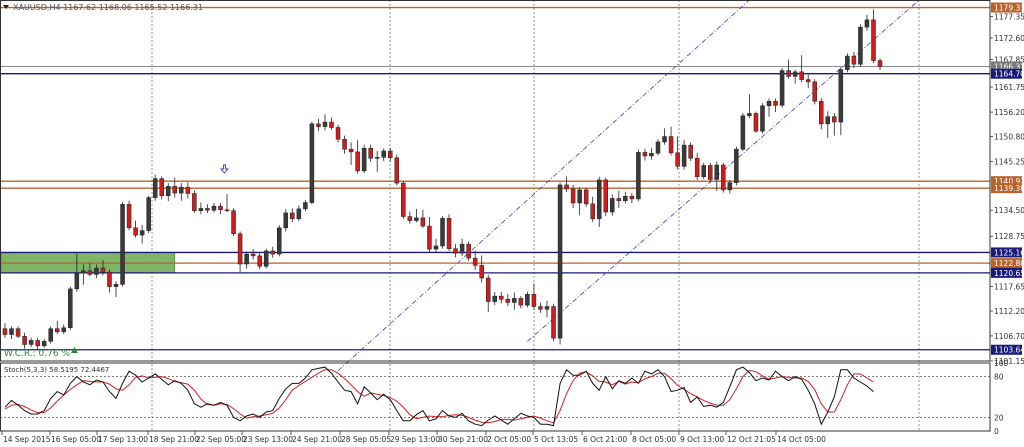 This screenshot has height=447, width=1024. I want to click on price-tick-label: 1156.20, so click(1009, 112).